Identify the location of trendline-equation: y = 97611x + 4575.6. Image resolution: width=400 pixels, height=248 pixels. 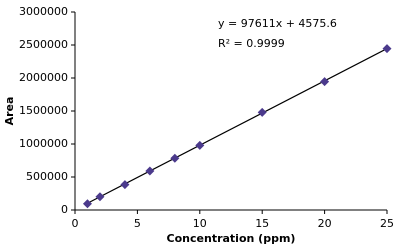
(277, 23).